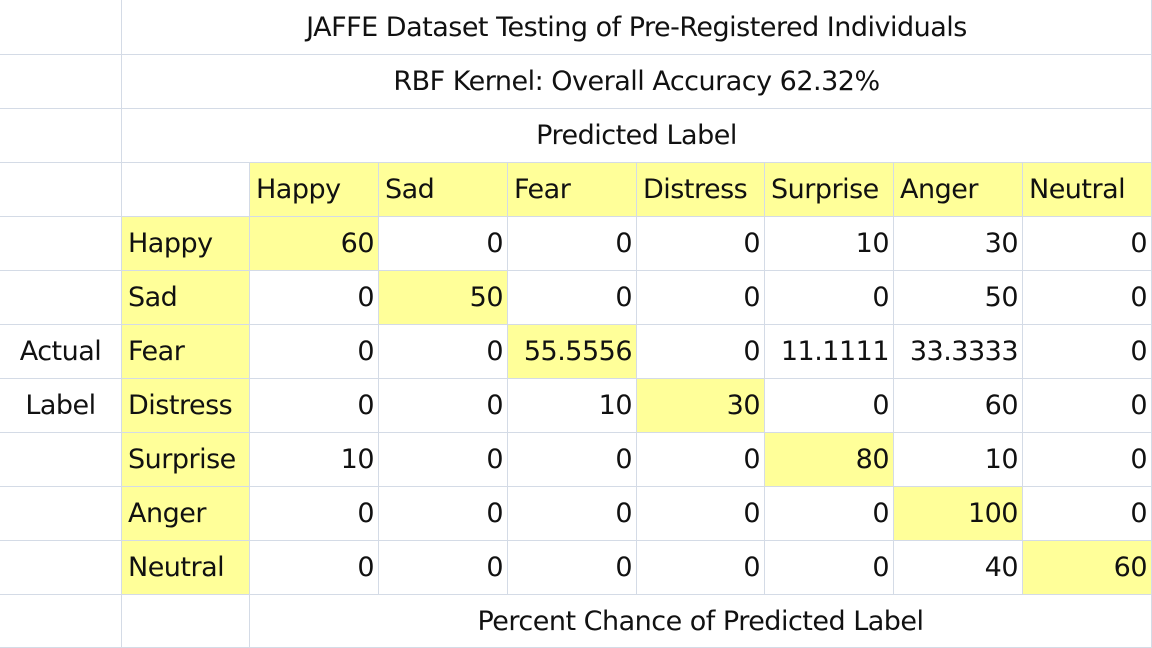 The width and height of the screenshot is (1152, 648). What do you see at coordinates (701, 621) in the screenshot?
I see `table-footer: Percent Chance of Predicted Label` at bounding box center [701, 621].